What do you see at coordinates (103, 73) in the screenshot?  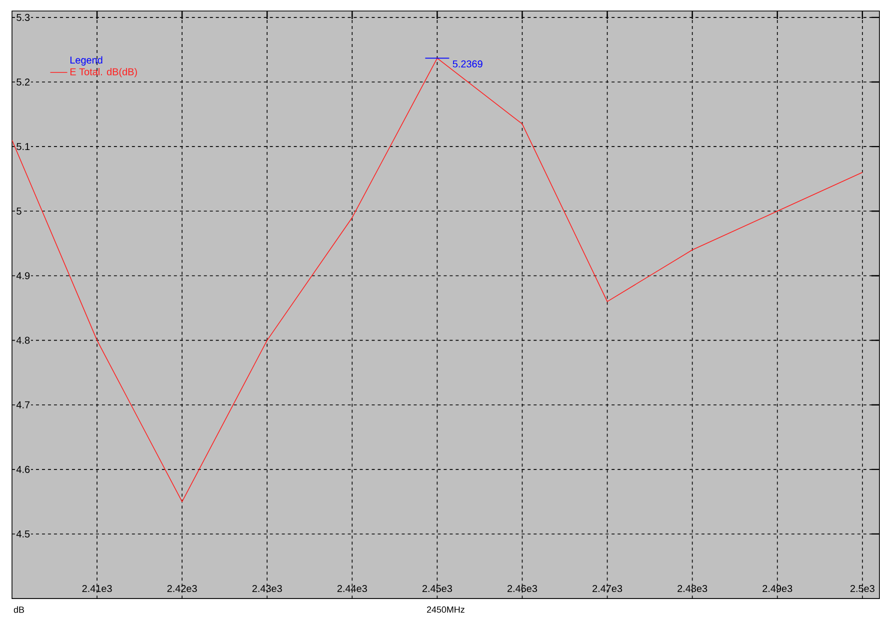 I see `legend-label: E Total. dB(dB)` at bounding box center [103, 73].